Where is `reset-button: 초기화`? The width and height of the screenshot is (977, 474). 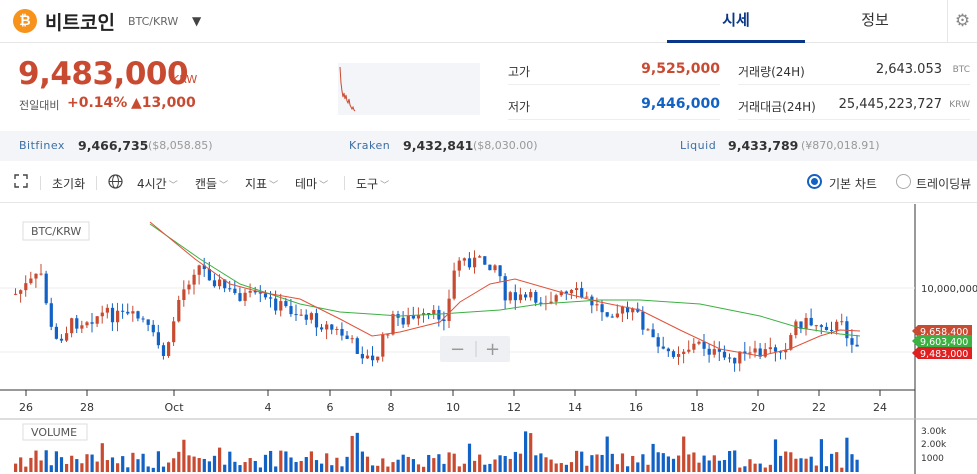
reset-button: 초기화 is located at coordinates (69, 184).